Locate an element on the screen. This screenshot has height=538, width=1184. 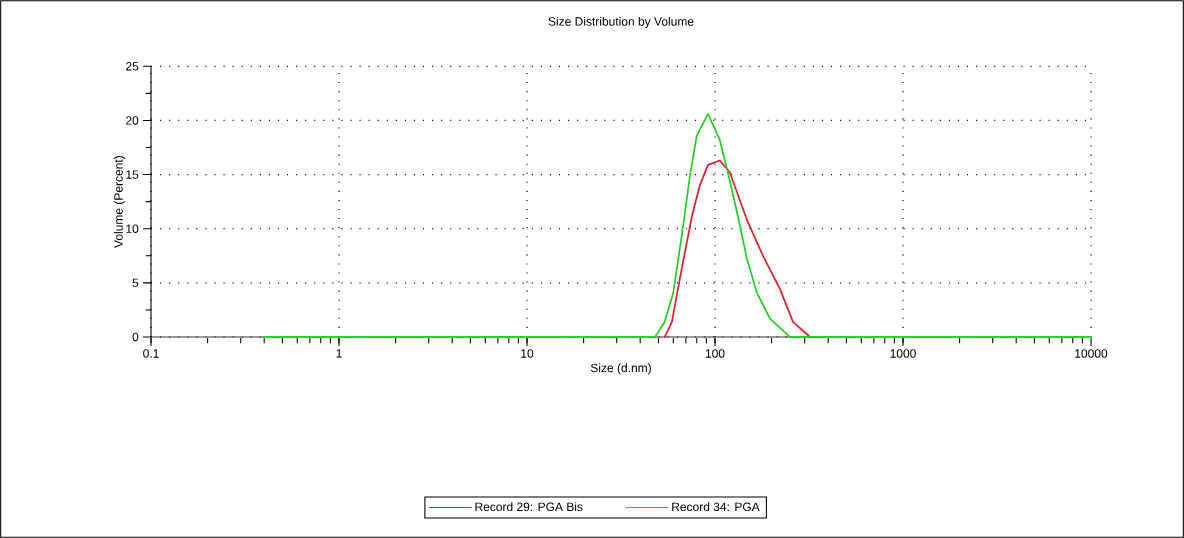
x-tick-label: 100 is located at coordinates (715, 353).